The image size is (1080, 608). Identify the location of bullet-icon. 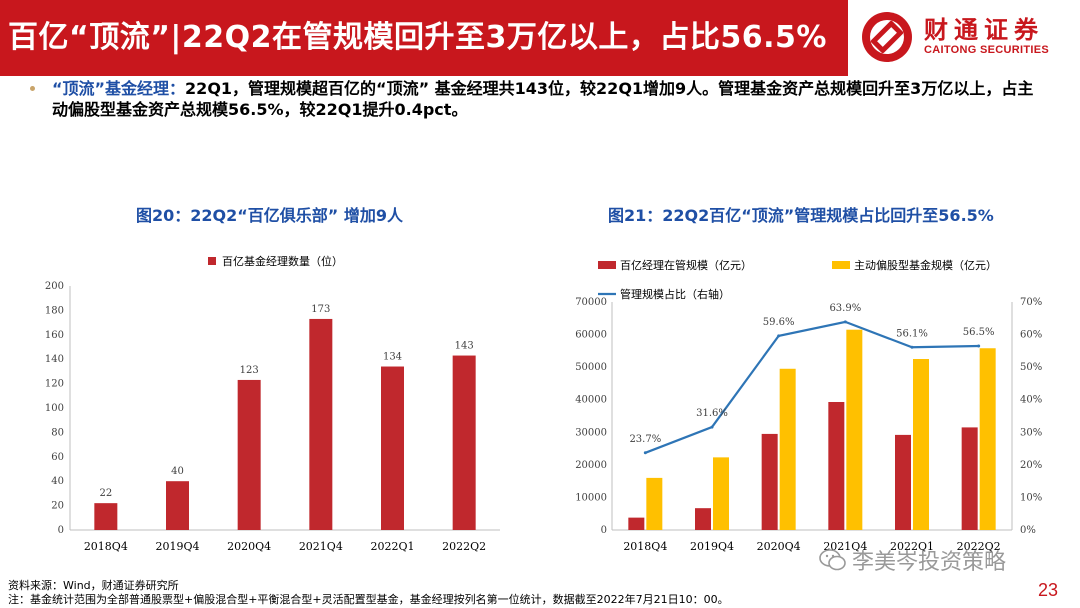
(32, 88).